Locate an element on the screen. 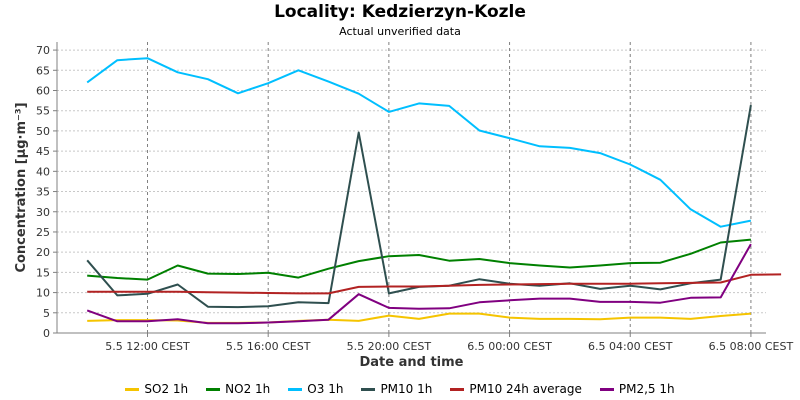 The height and width of the screenshot is (400, 800). y-tick-label: 25 is located at coordinates (43, 232).